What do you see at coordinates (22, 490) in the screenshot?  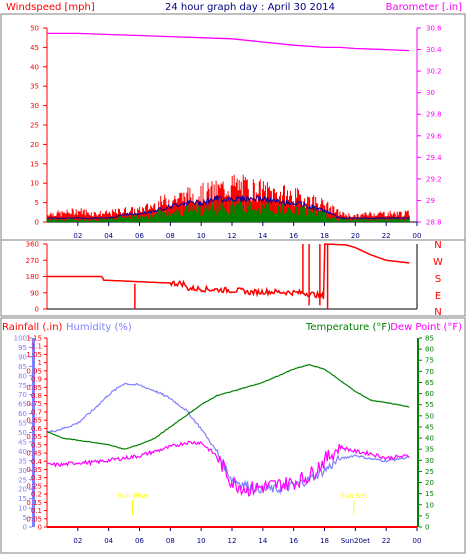 I see `humidity-tick-label: 20` at bounding box center [22, 490].